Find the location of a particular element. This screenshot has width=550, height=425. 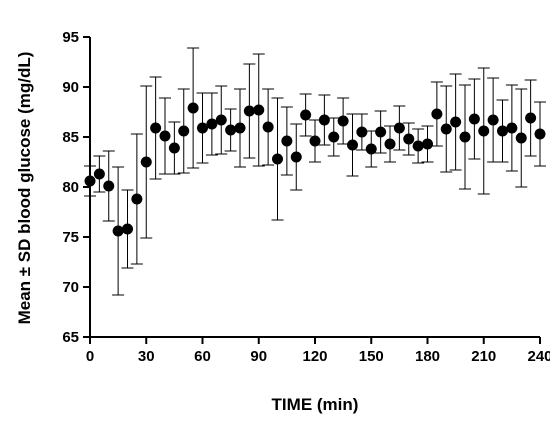

x-tick-label: 180 is located at coordinates (427, 356).